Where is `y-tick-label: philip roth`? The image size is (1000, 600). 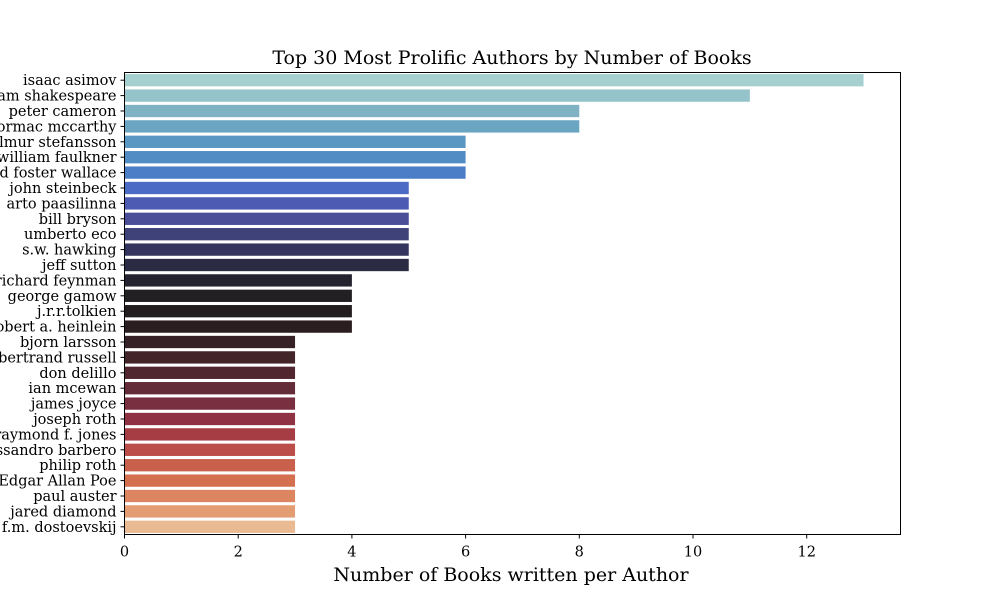
y-tick-label: philip roth is located at coordinates (77, 466).